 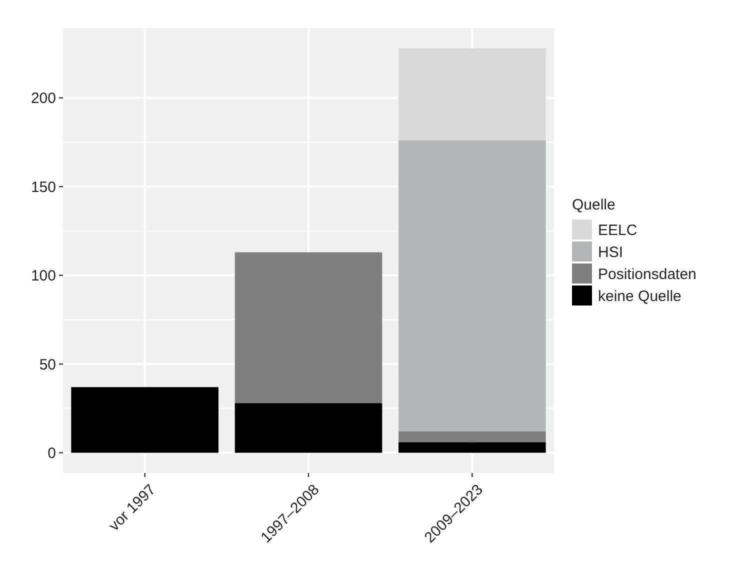 What do you see at coordinates (594, 205) in the screenshot?
I see `legend-title: Quelle` at bounding box center [594, 205].